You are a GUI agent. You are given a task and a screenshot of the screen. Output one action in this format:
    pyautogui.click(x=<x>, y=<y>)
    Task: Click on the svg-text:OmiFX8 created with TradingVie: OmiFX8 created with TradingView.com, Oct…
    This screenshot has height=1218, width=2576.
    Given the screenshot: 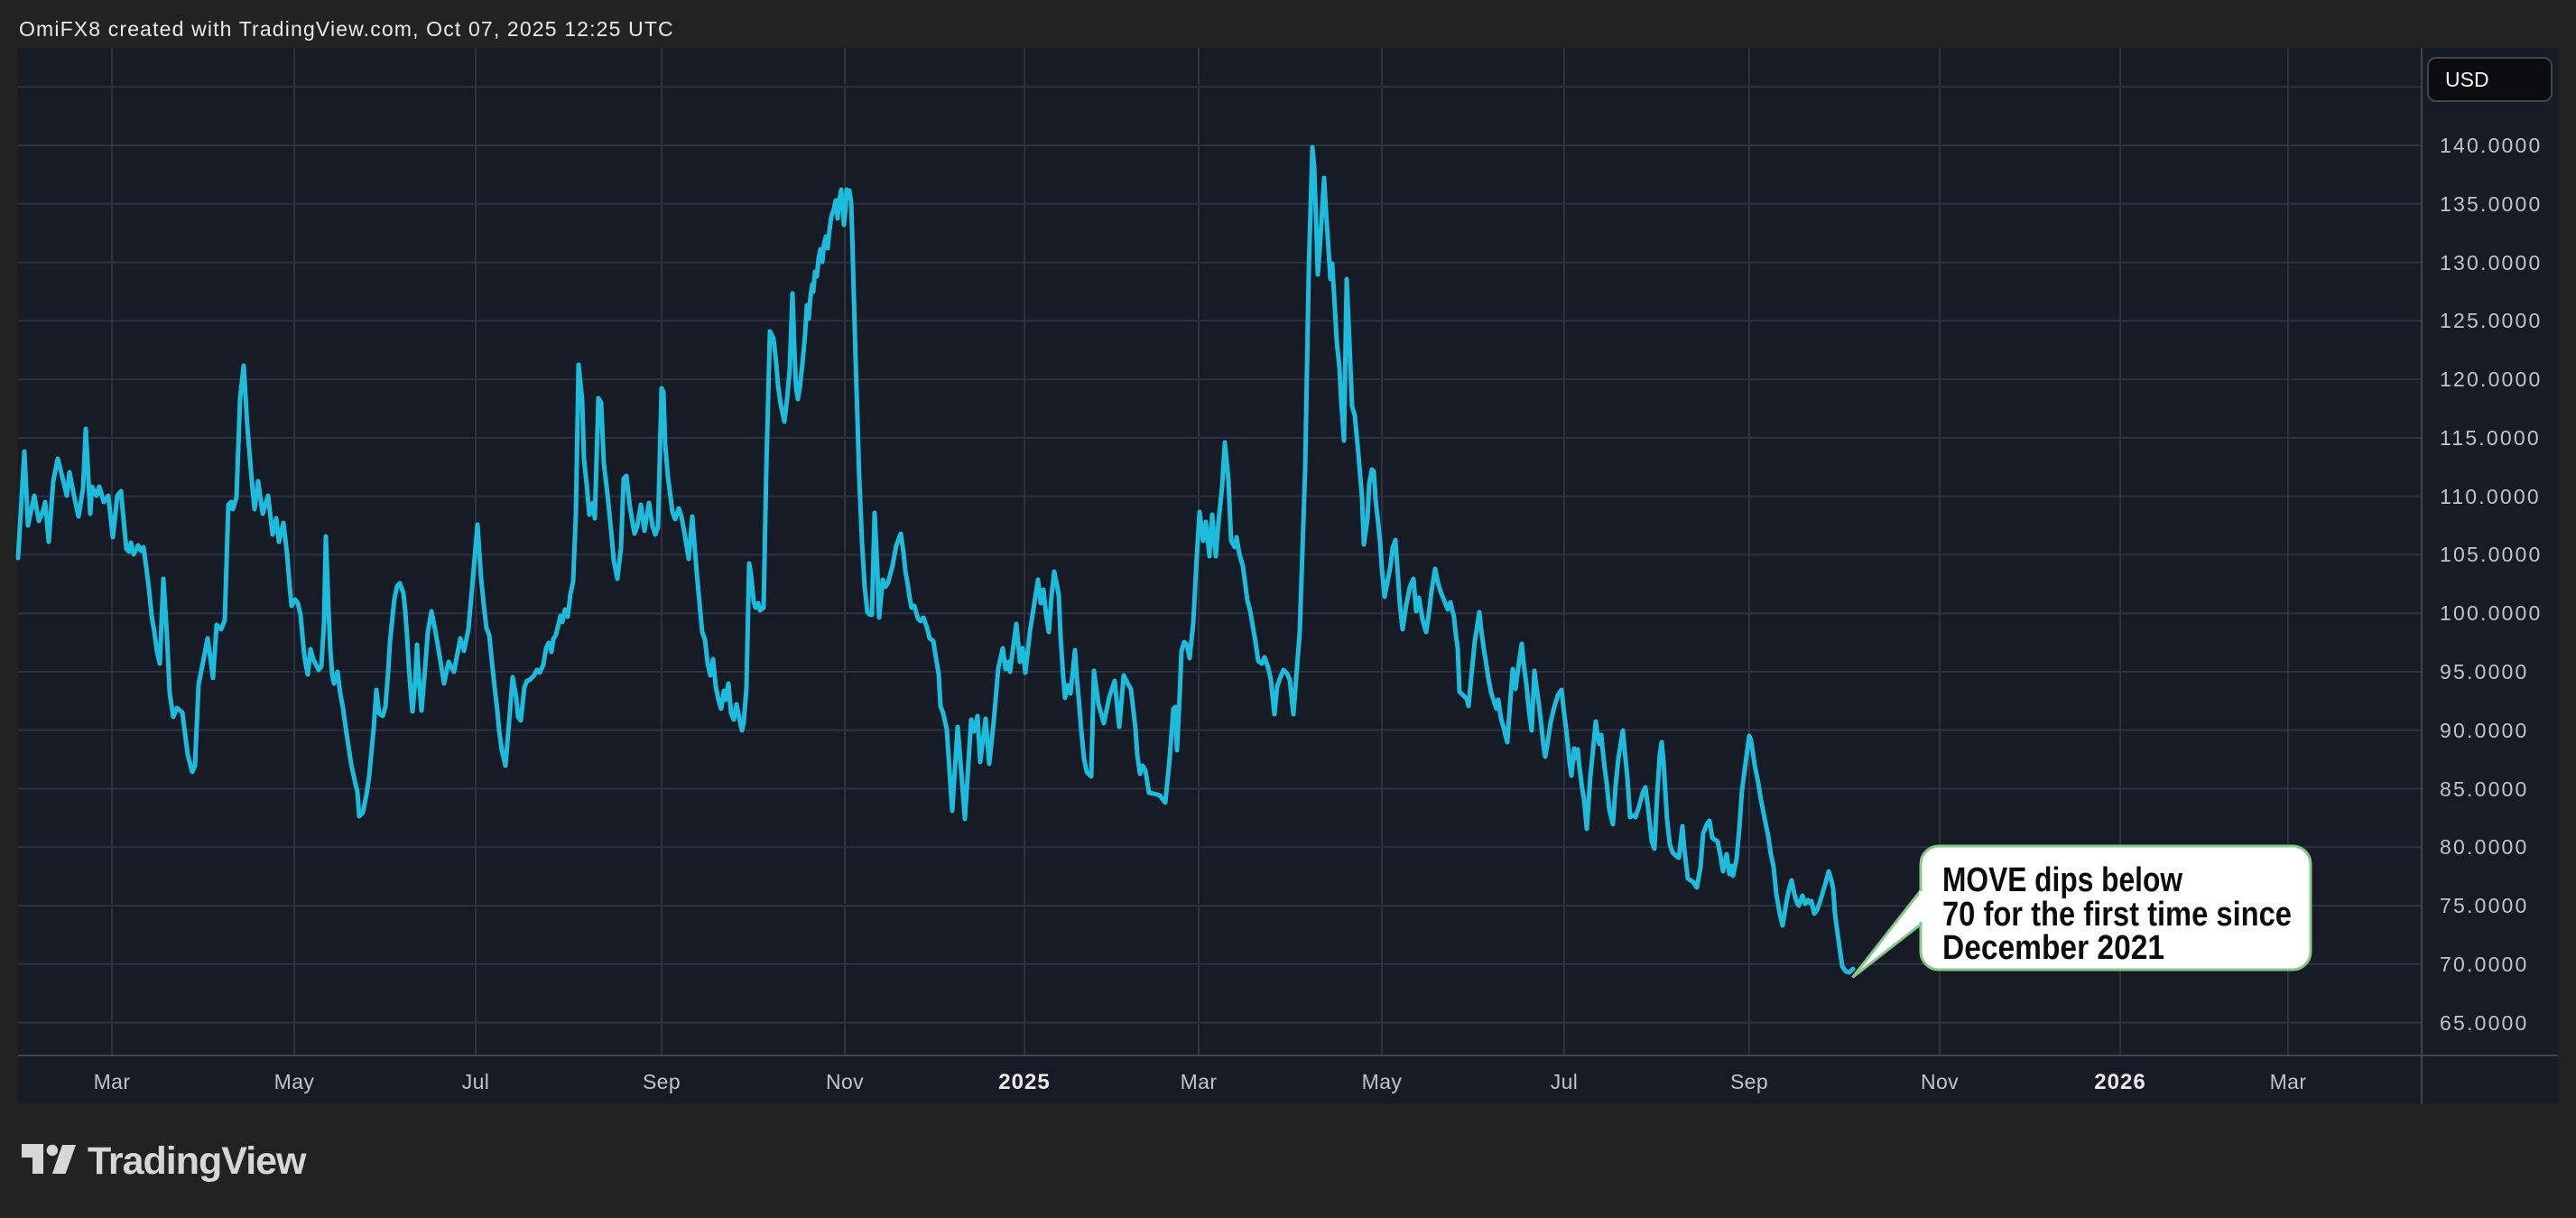 What is the action you would take?
    pyautogui.click(x=346, y=29)
    